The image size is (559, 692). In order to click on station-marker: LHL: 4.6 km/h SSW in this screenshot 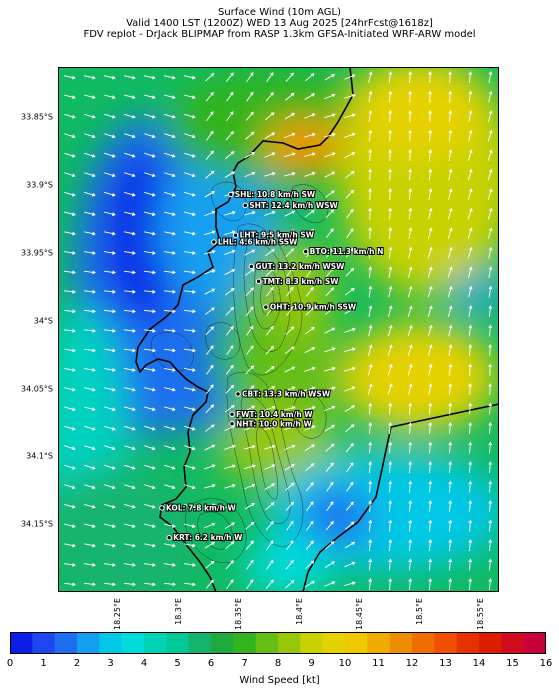, I will do `click(255, 242)`.